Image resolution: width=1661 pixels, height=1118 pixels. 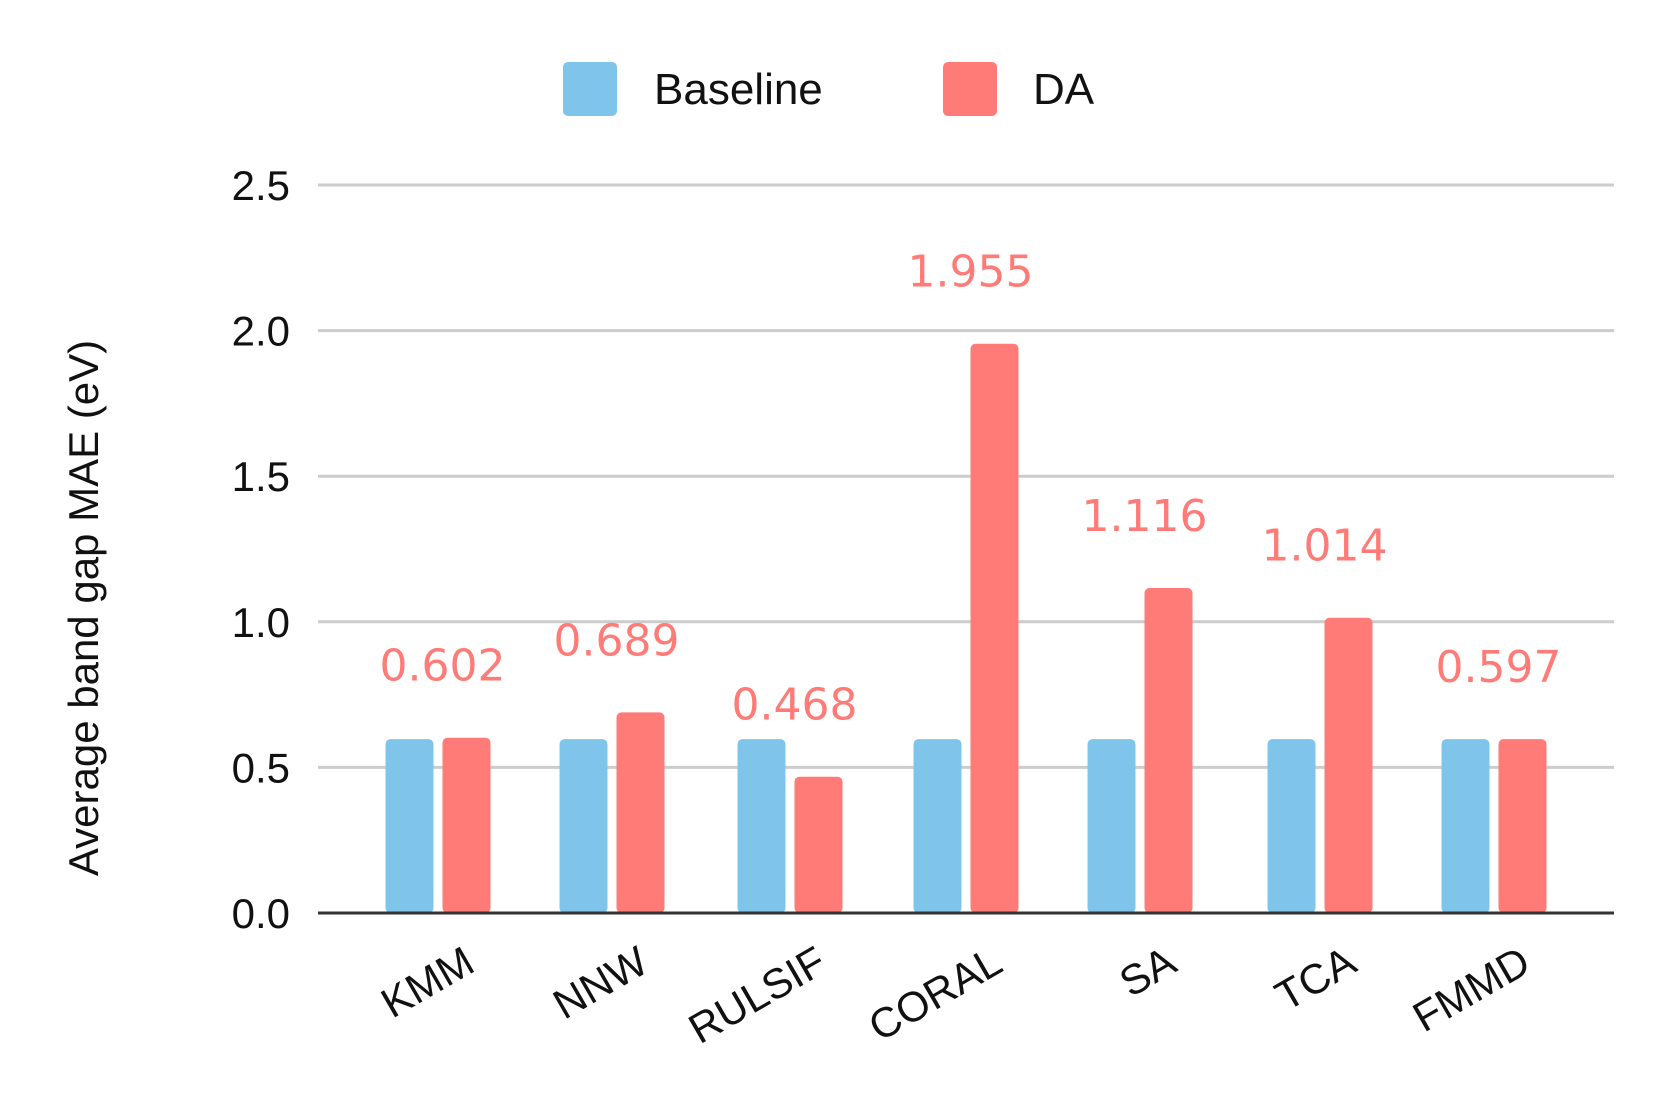 What do you see at coordinates (937, 826) in the screenshot?
I see `bar-baseline-coral` at bounding box center [937, 826].